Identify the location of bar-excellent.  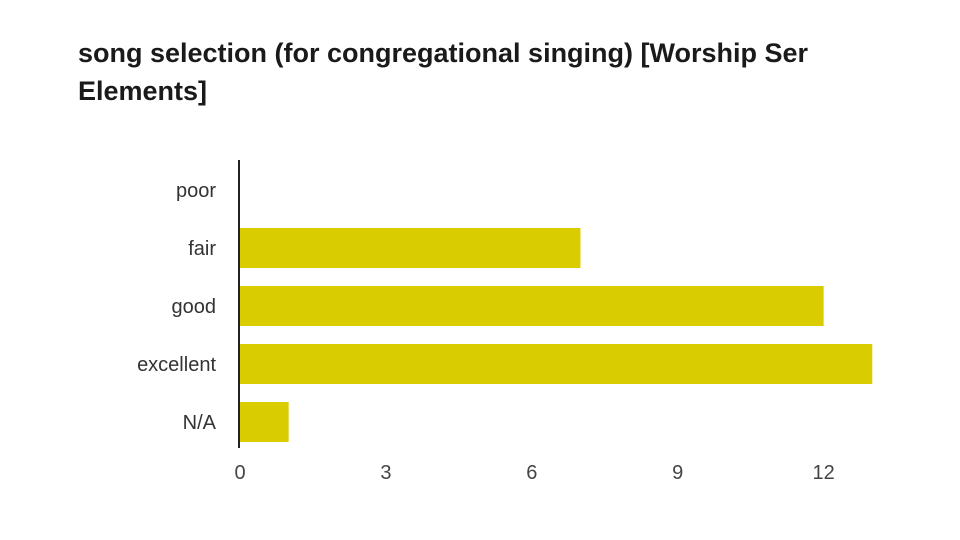
(556, 364).